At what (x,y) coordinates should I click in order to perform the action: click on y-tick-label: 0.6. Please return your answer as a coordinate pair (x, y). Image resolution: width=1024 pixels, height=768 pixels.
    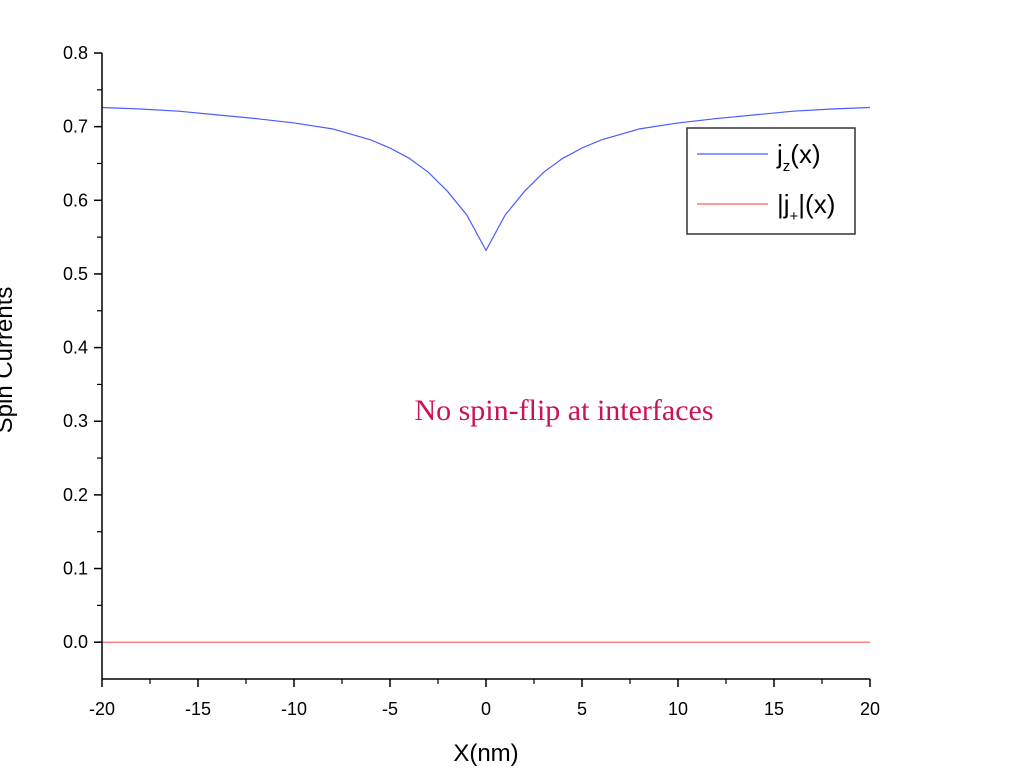
    Looking at the image, I should click on (75, 200).